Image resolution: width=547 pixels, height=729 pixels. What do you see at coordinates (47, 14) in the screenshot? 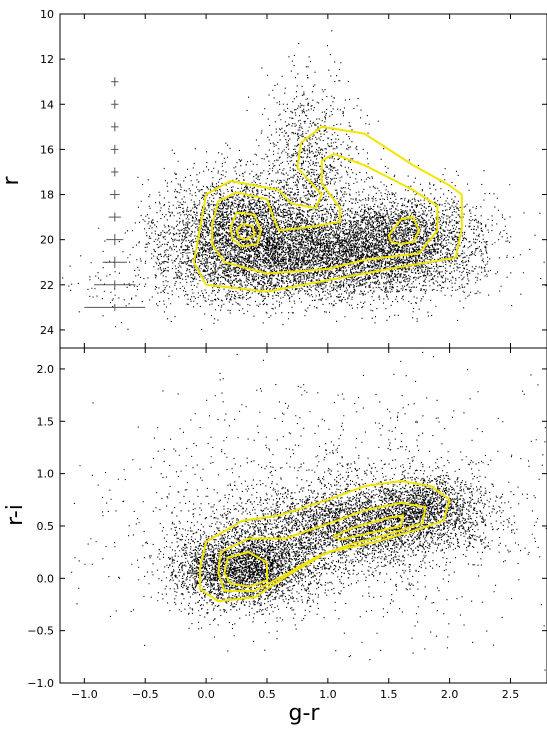
I see `top-y-tick-label: 10` at bounding box center [47, 14].